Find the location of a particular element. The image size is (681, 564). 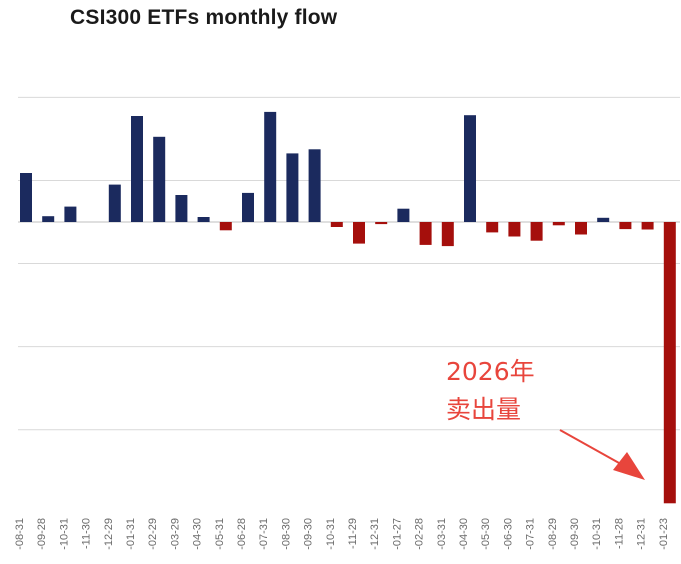

x-tick-label: -11-28 is located at coordinates (619, 533).